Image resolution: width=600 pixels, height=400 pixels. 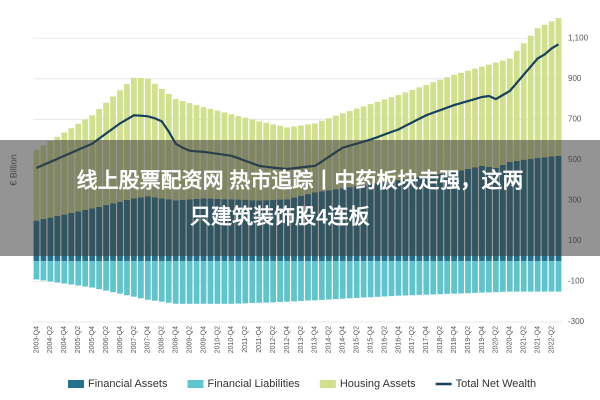 I want to click on x-tick-label: 2019-Q2, so click(x=468, y=339).